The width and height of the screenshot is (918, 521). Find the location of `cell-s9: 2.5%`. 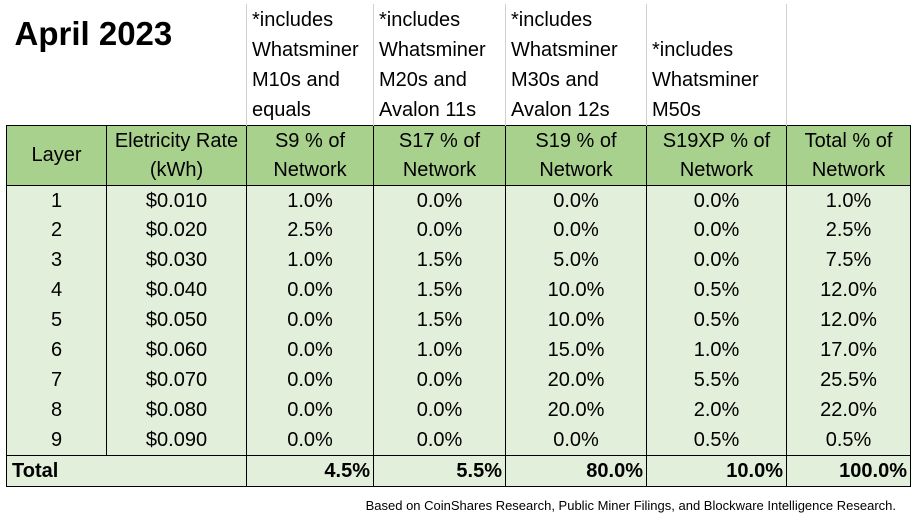

cell-s9: 2.5% is located at coordinates (310, 230).